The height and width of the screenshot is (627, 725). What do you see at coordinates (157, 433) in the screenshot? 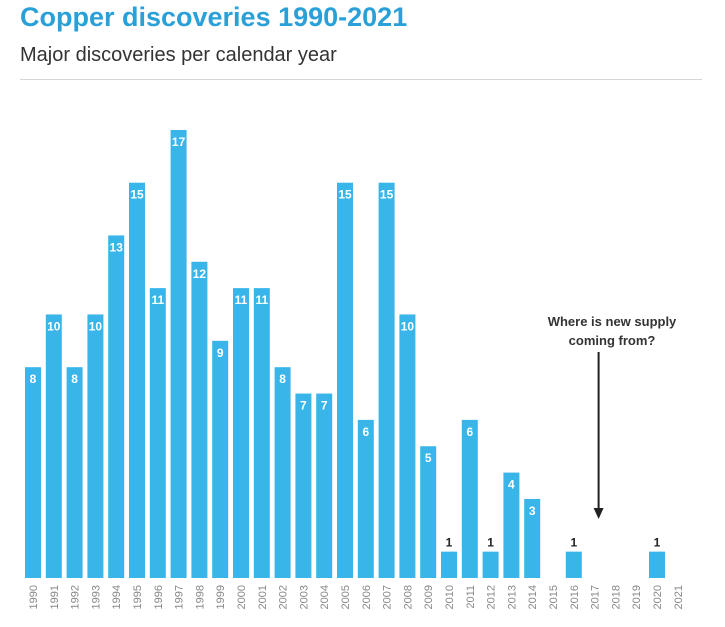
I see `bar-1996` at bounding box center [157, 433].